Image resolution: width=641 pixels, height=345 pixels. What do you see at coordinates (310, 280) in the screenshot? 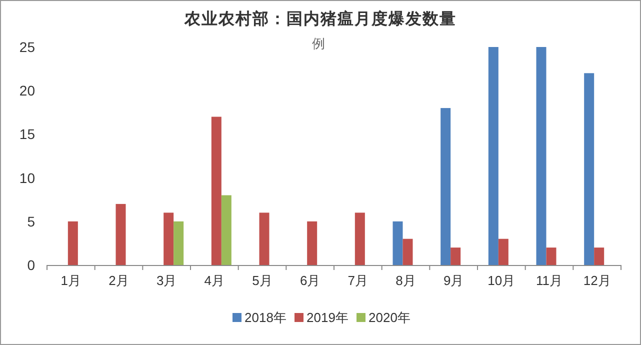
I see `x-tick-label: 6月` at bounding box center [310, 280].